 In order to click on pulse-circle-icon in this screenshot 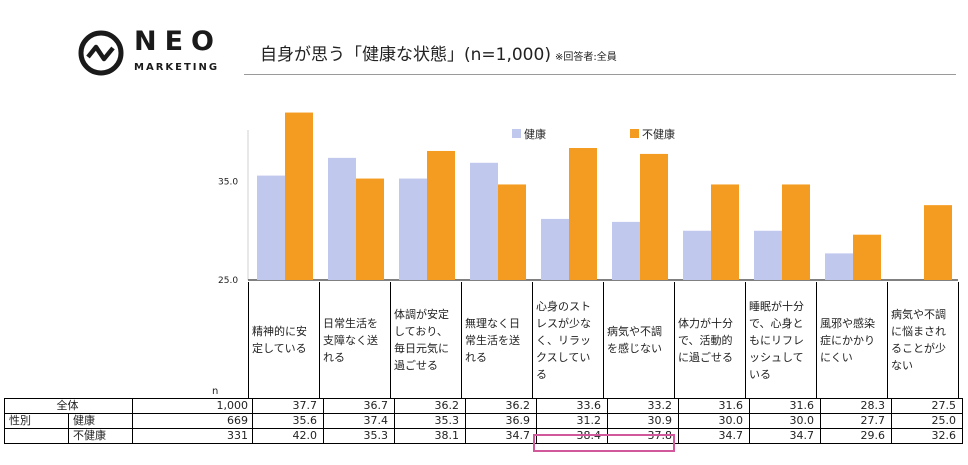, I will do `click(101, 53)`.